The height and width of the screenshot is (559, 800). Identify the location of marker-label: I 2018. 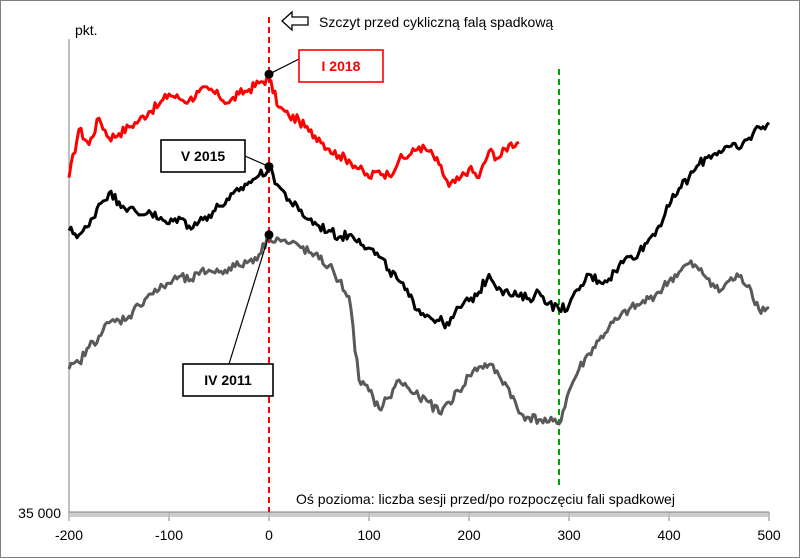
(341, 66).